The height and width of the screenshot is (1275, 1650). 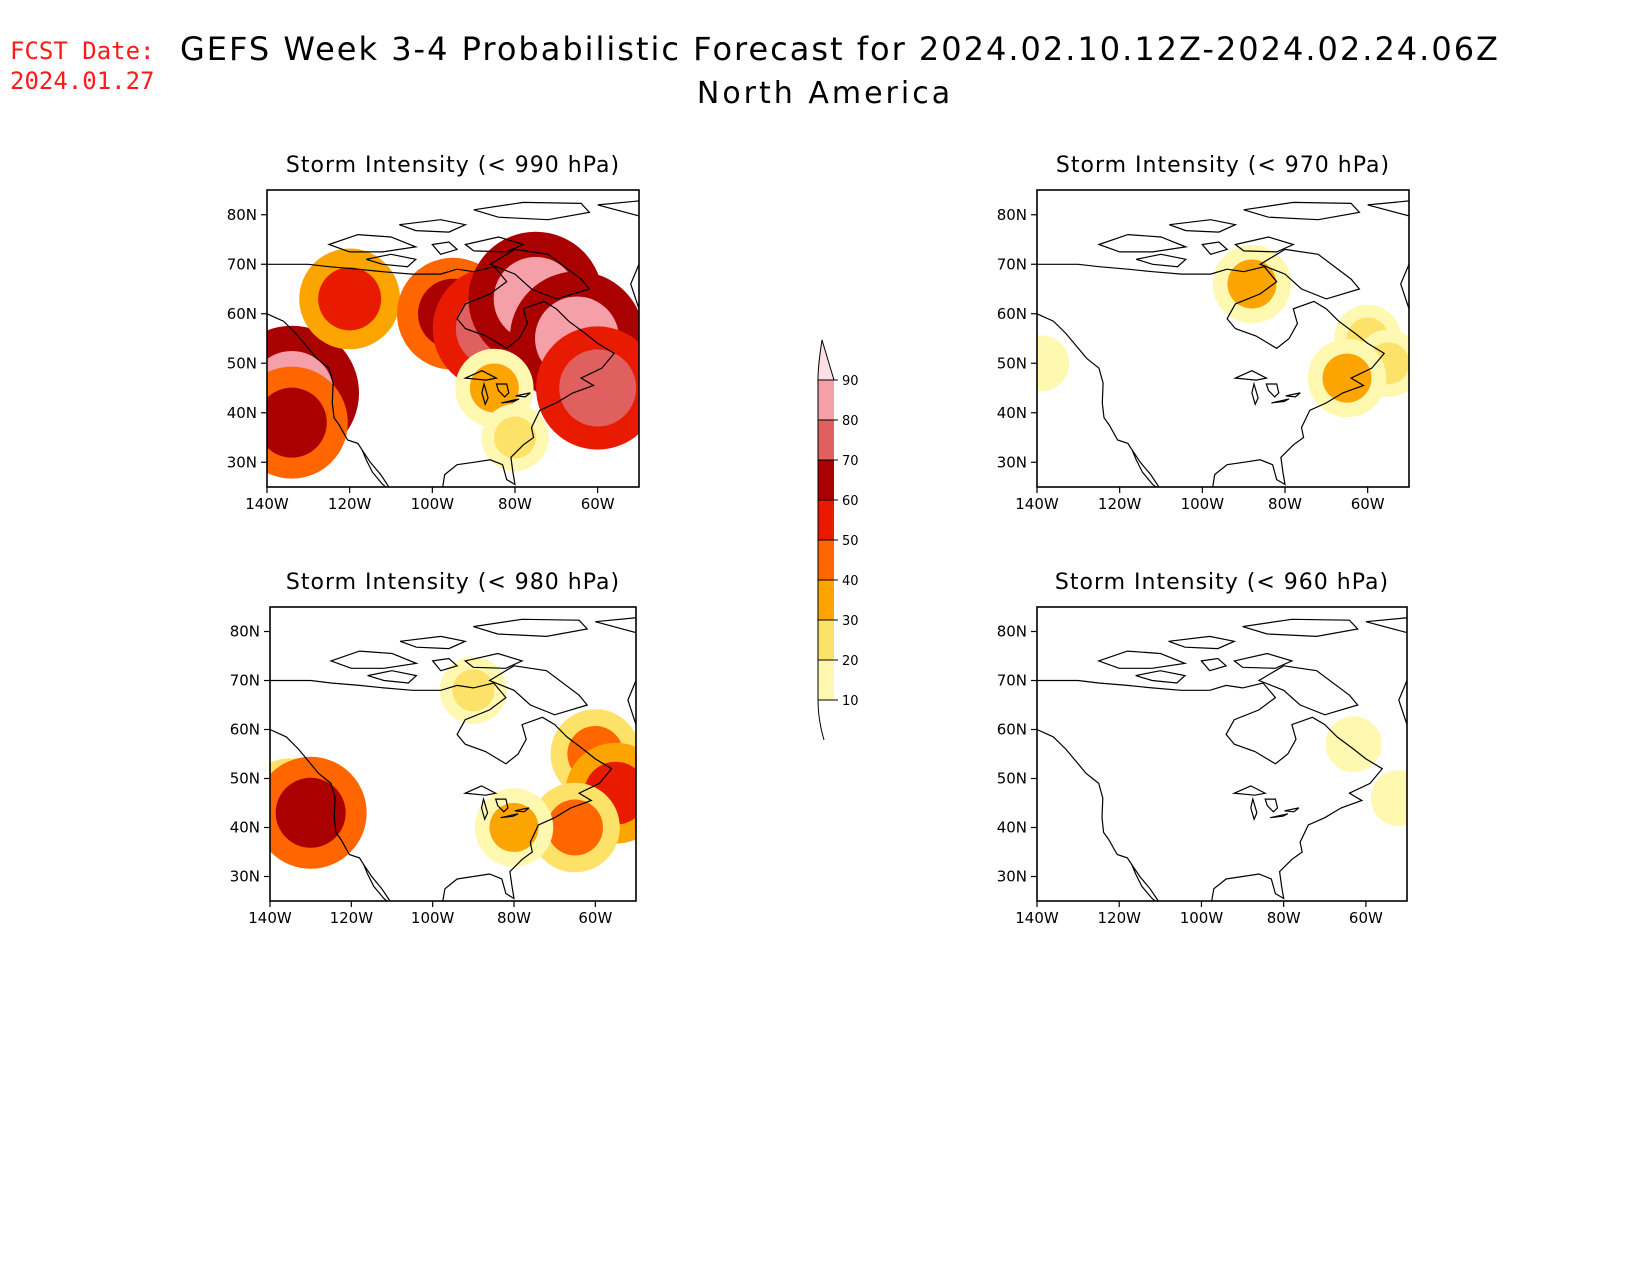 What do you see at coordinates (328, 400) in the screenshot?
I see `coastline-west` at bounding box center [328, 400].